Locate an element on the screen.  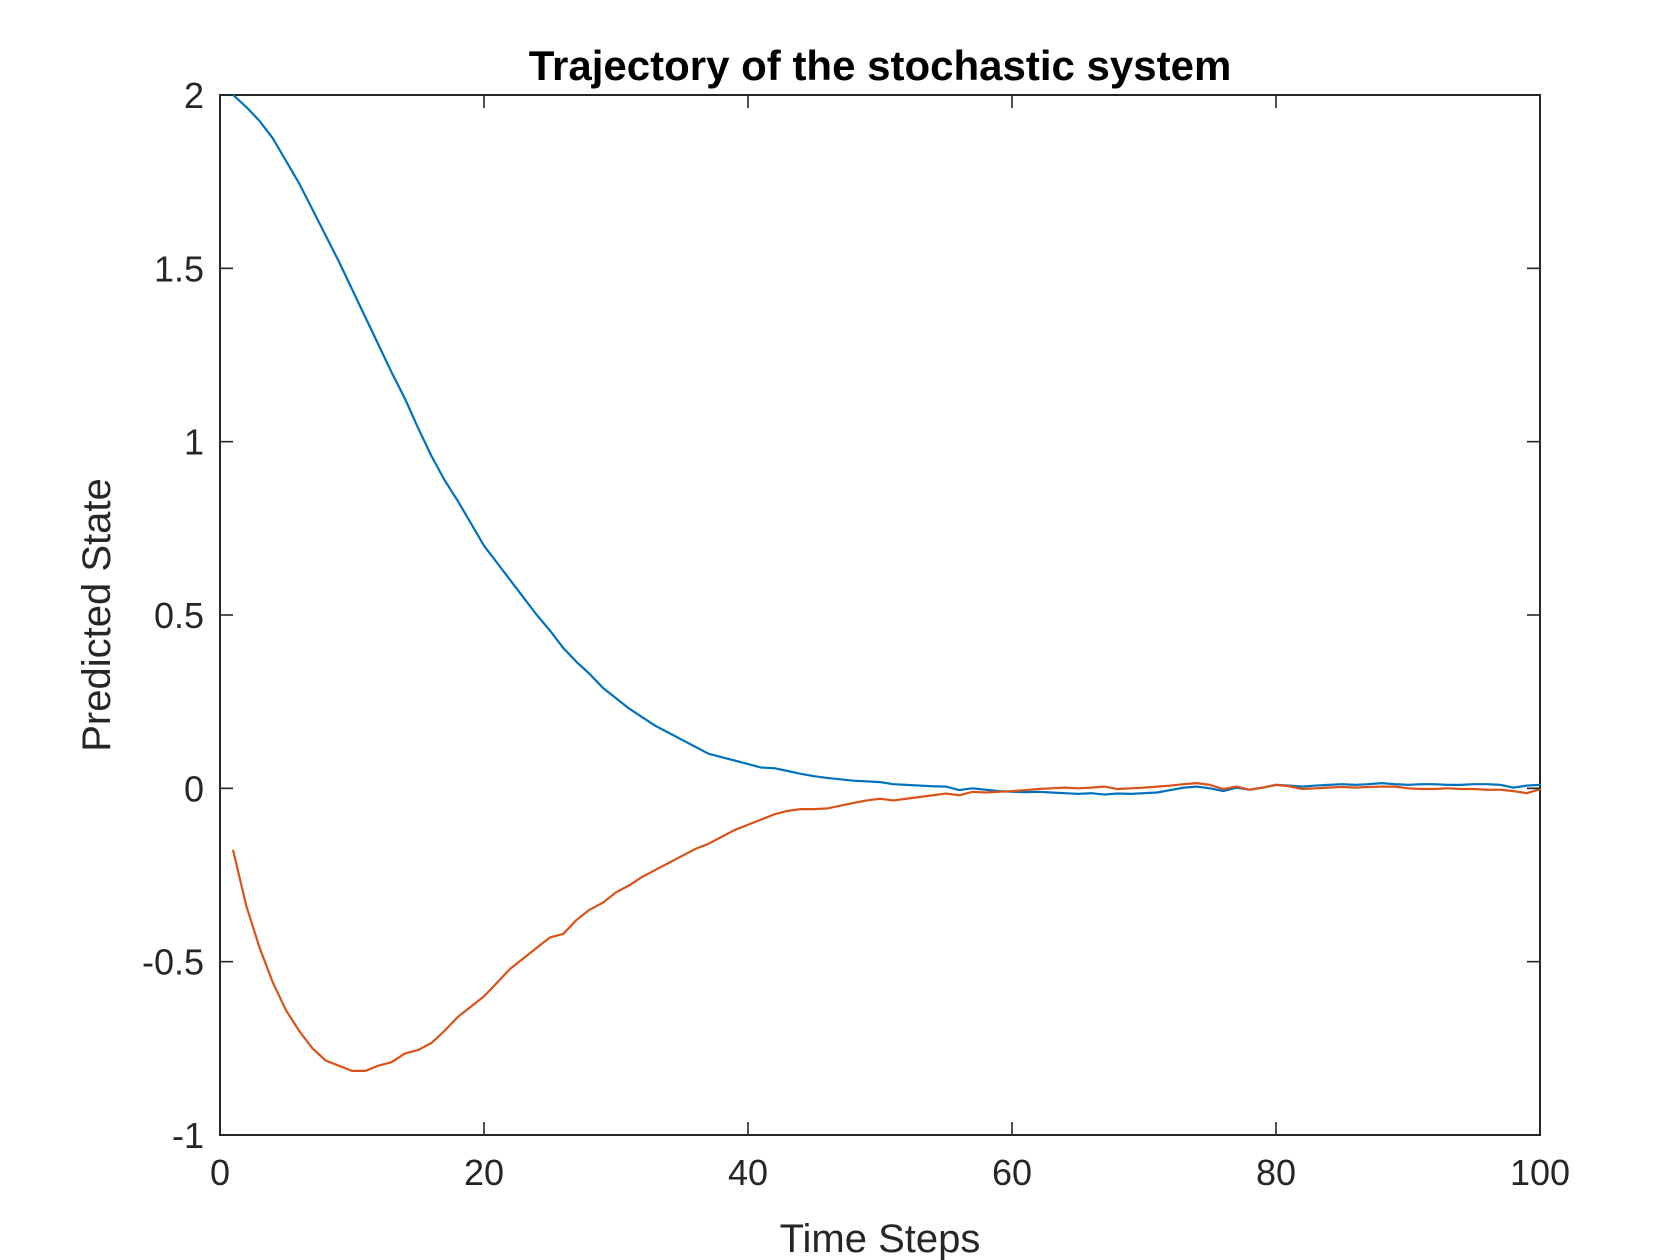
x-axis-label: Time Steps is located at coordinates (880, 1238).